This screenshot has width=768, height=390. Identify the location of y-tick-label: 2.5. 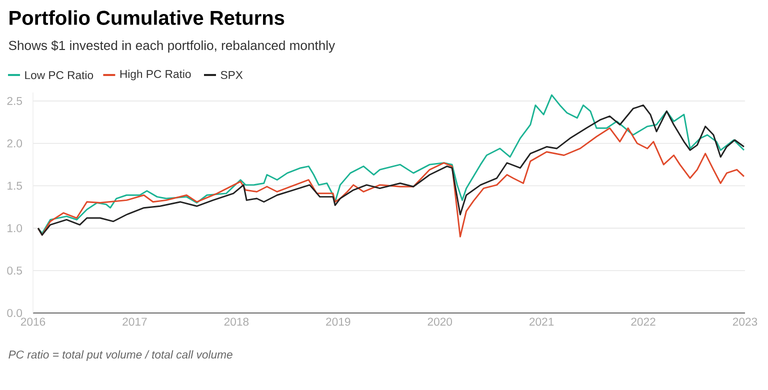
(14, 100).